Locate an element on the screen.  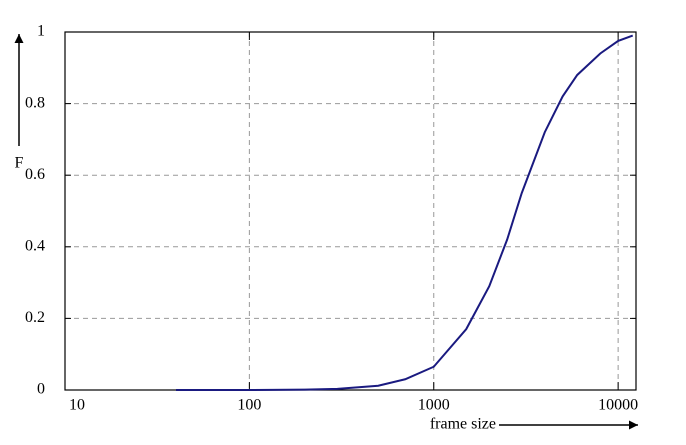
y-tick-label: 0.4 is located at coordinates (35, 245).